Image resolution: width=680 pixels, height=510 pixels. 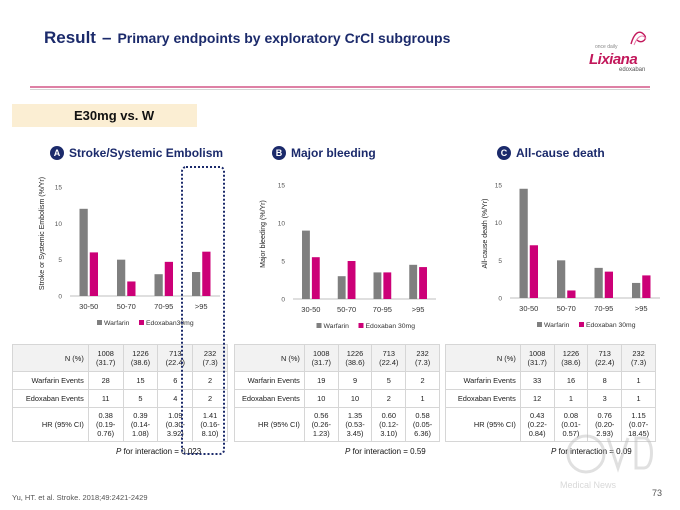 I want to click on p-interaction-a: P for interaction = 0.023, so click(x=159, y=451).